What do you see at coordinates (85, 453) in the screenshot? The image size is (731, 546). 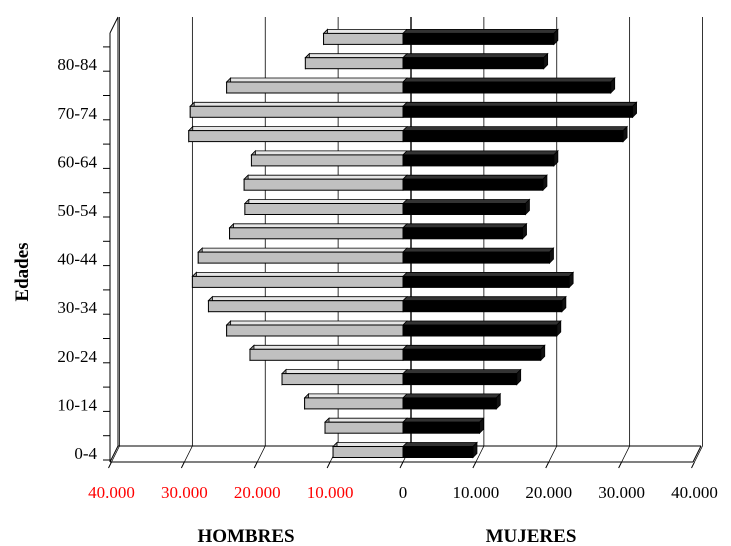 I see `y-tick-label: 0-4` at bounding box center [85, 453].